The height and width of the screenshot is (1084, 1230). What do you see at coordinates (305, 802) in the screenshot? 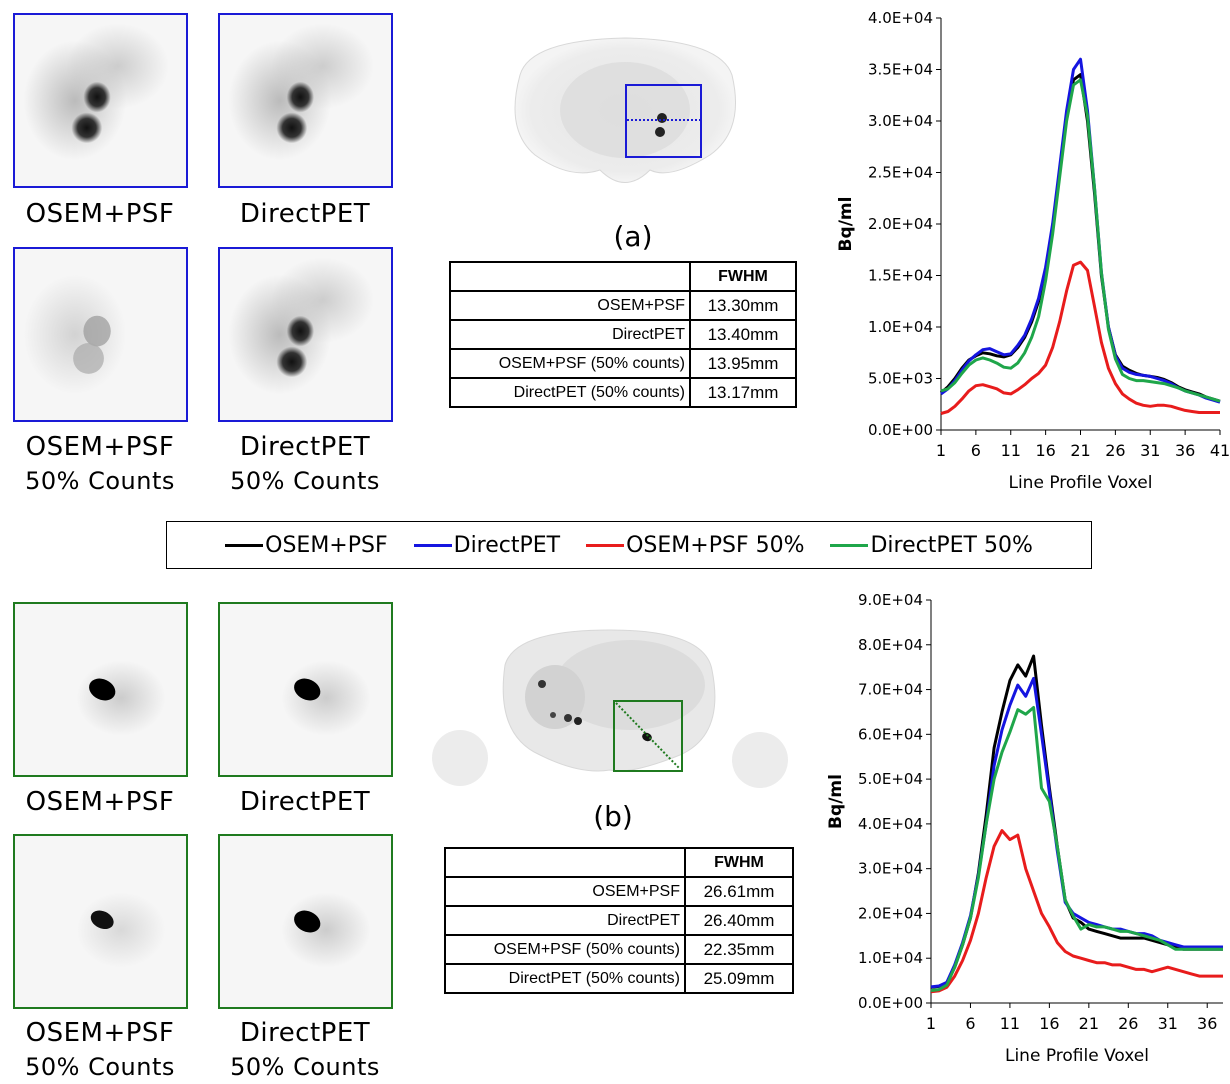
I see `caption-b-directpet: DirectPET` at bounding box center [305, 802].